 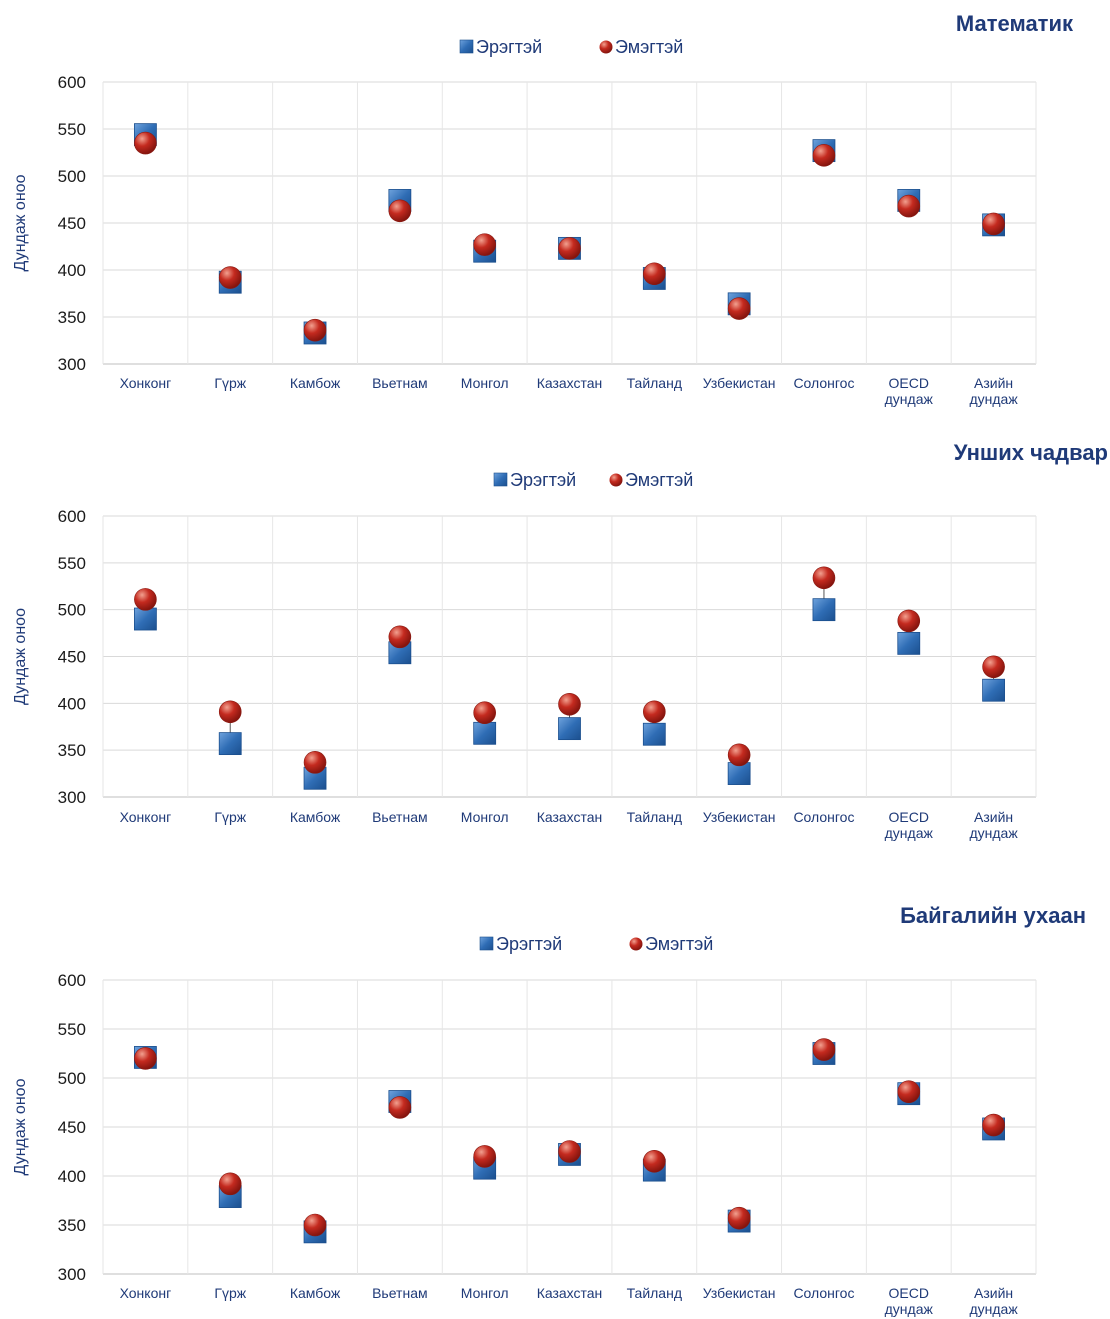 What do you see at coordinates (993, 915) in the screenshot?
I see `chart-title: Байгалийн ухаан` at bounding box center [993, 915].